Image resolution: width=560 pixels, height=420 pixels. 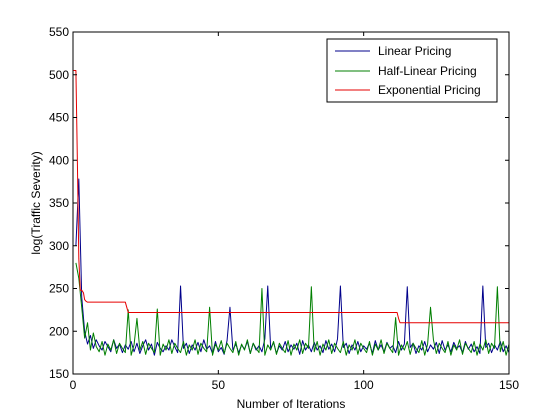 What do you see at coordinates (73, 385) in the screenshot?
I see `x-tick-label: 0` at bounding box center [73, 385].